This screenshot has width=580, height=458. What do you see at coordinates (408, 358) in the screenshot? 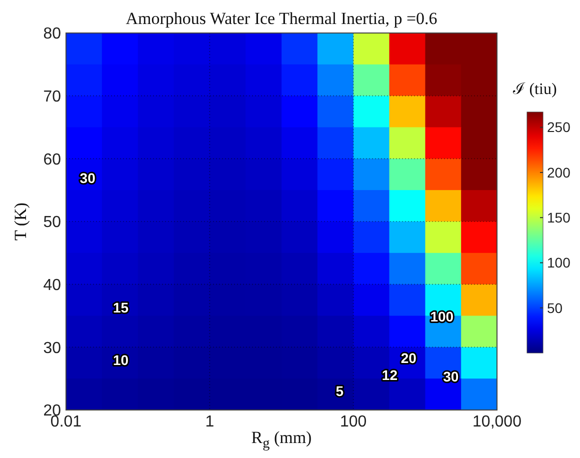
I see `annotation: 20` at bounding box center [408, 358].